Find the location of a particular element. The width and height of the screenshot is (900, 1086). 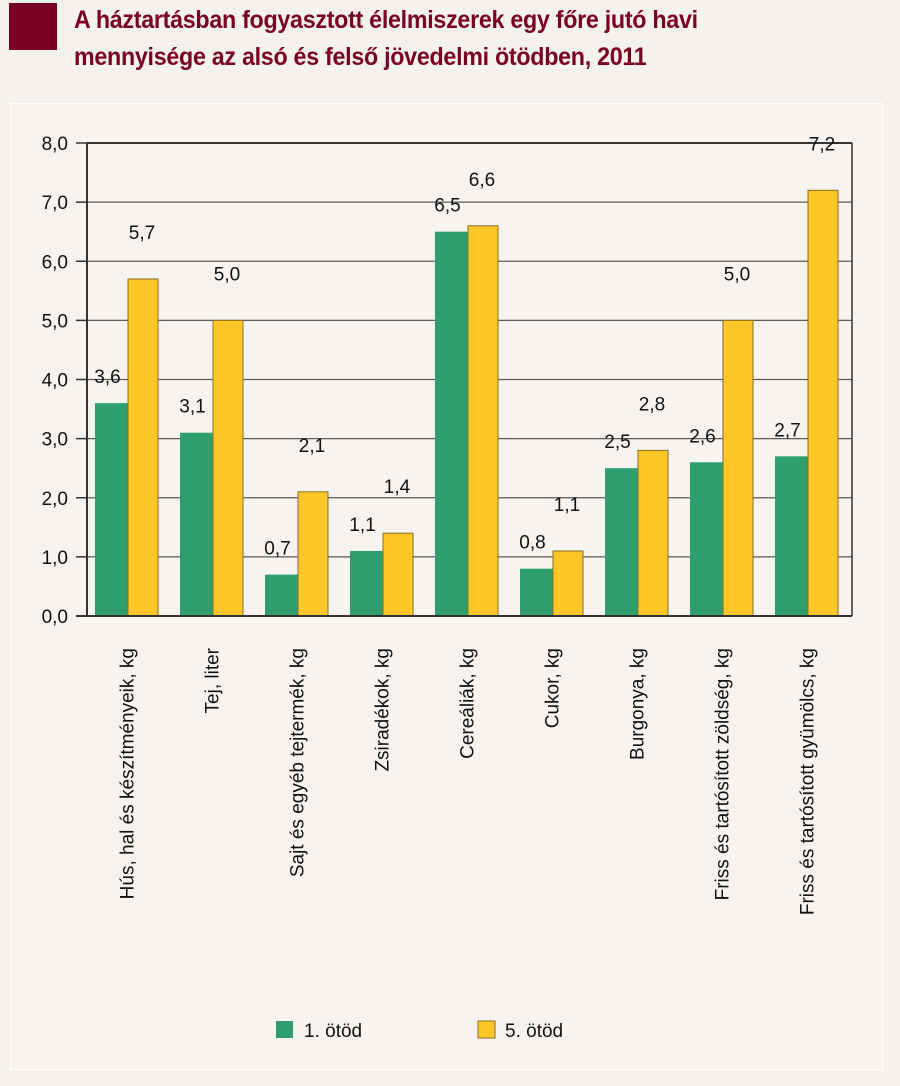

y-tick-label: 4,0 is located at coordinates (55, 381).